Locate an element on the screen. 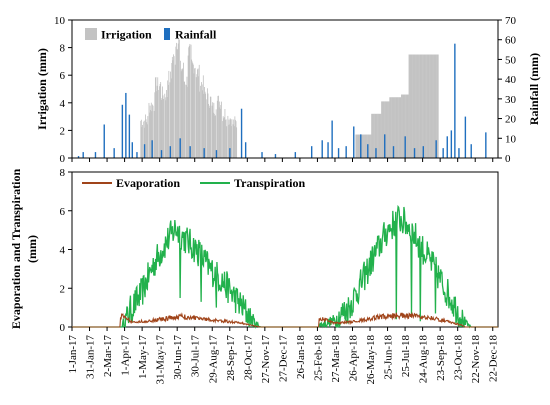  date-tick-label: 30-Jun-17 is located at coordinates (178, 357).